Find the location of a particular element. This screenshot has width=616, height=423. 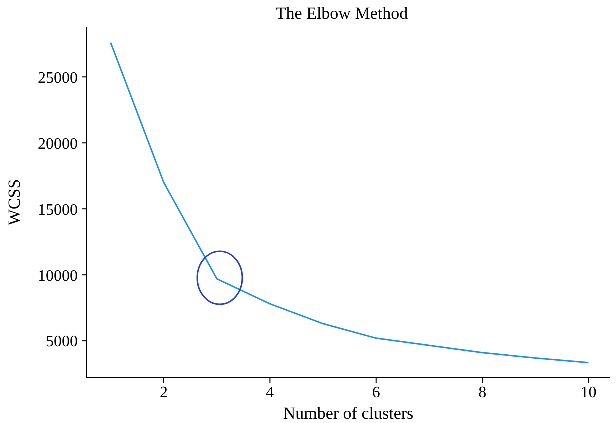

y-tick-label: 15000 is located at coordinates (58, 210).